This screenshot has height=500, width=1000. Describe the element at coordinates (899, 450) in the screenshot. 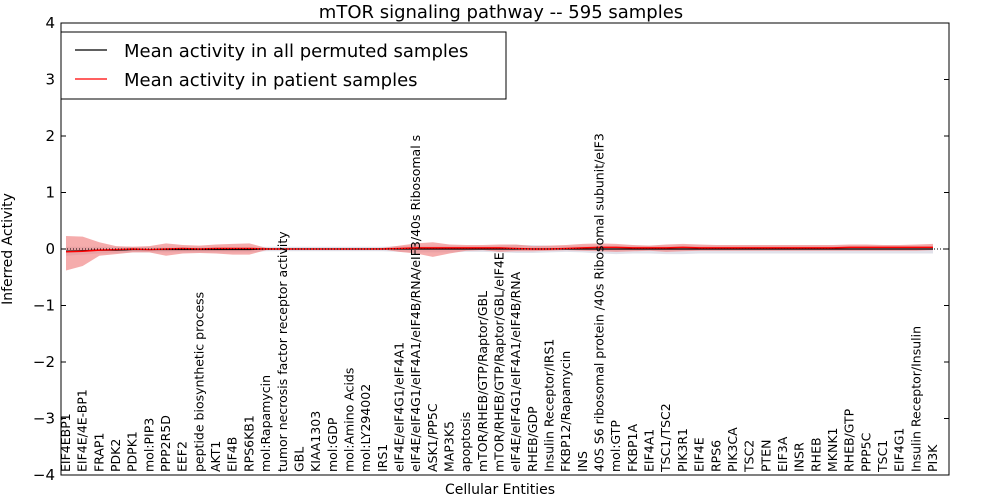

I see `x-category-label: EIF4G1` at that location.